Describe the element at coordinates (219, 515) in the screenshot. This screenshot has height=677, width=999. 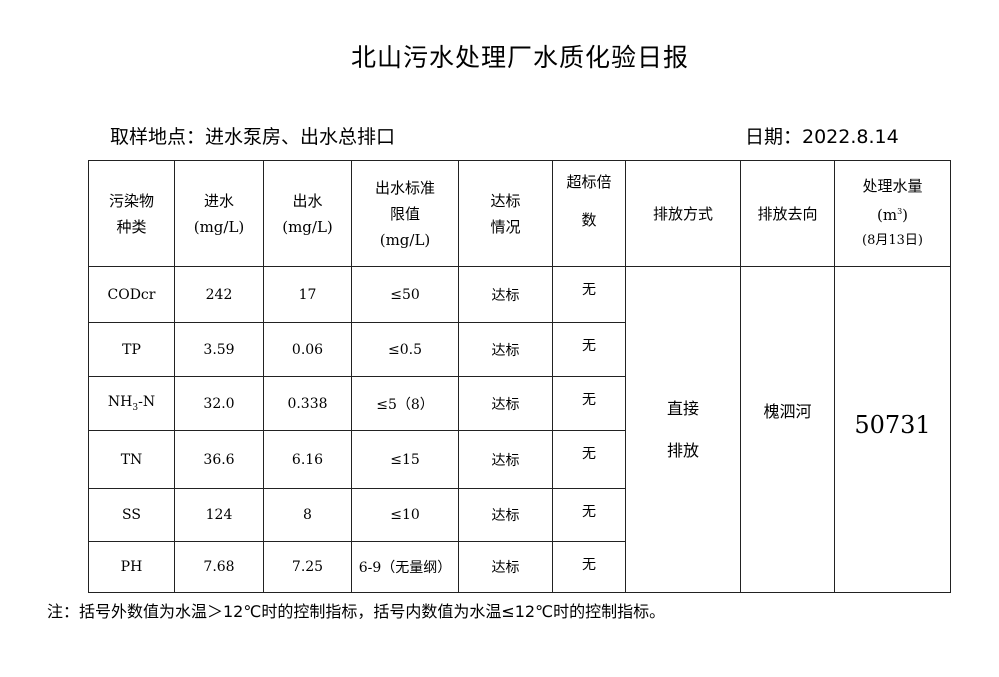
I see `inflow-cell: 124` at that location.